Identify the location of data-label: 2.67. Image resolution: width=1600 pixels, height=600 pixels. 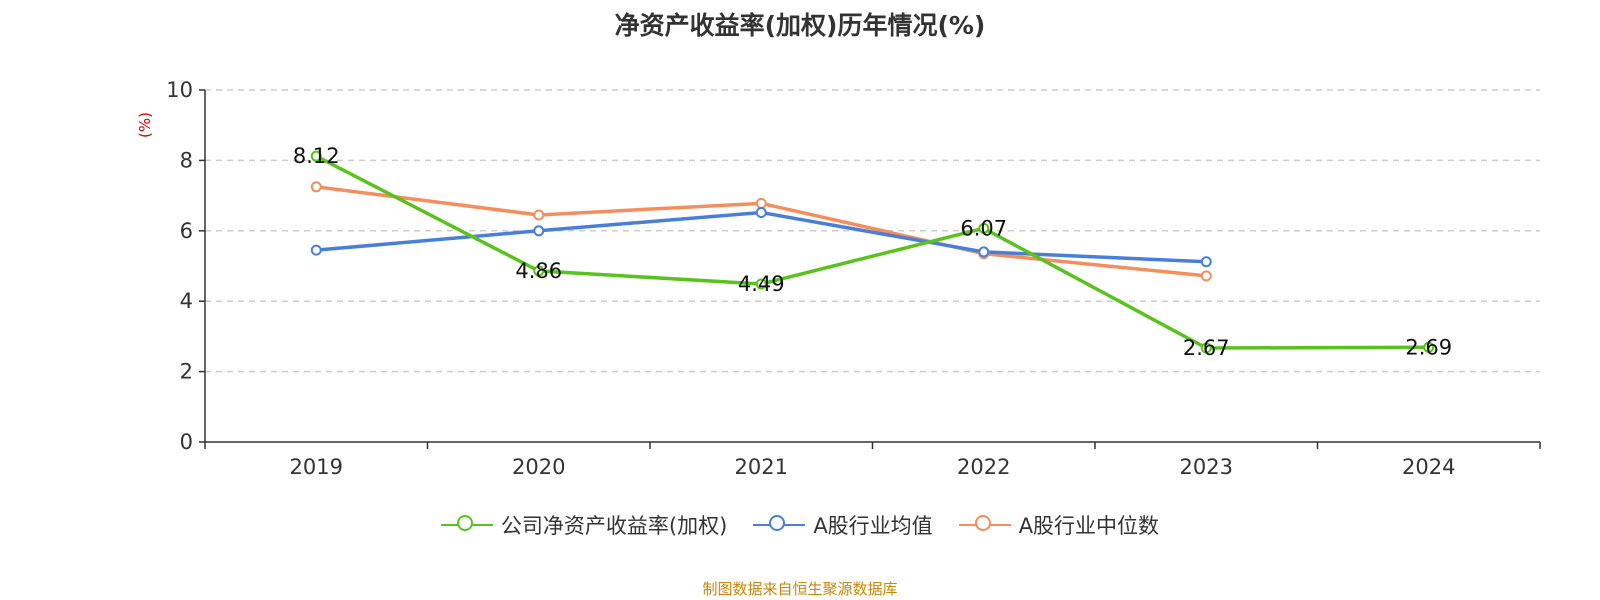
(1206, 348).